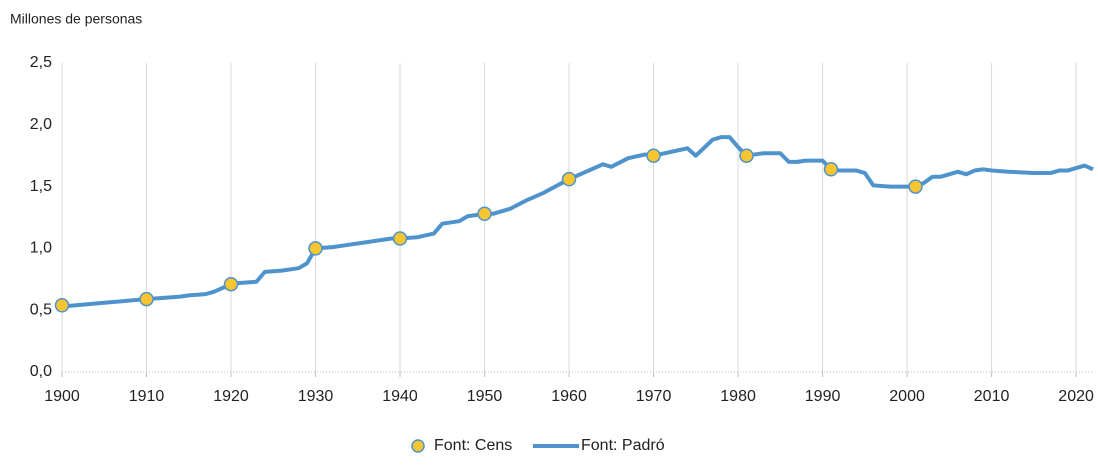 Image resolution: width=1098 pixels, height=466 pixels. Describe the element at coordinates (738, 396) in the screenshot. I see `x-tick-label: 1980` at that location.